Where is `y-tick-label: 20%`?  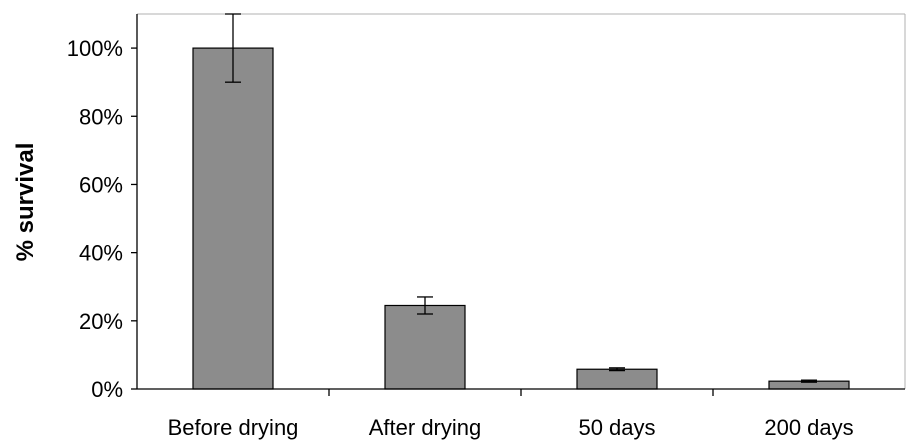 y-tick-label: 20% is located at coordinates (101, 321).